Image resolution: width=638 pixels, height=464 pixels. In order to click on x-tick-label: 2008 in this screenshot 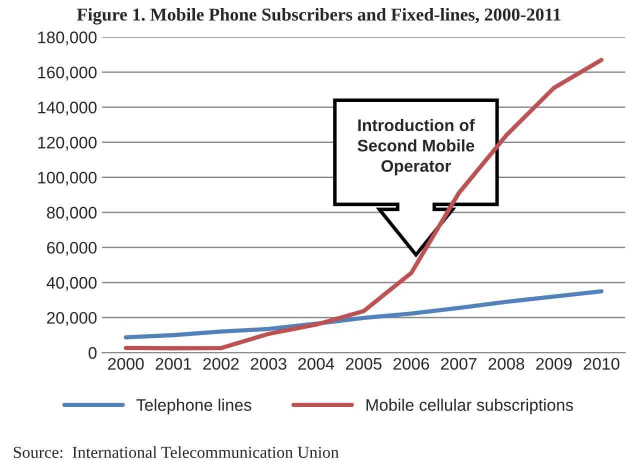, I will do `click(506, 364)`.